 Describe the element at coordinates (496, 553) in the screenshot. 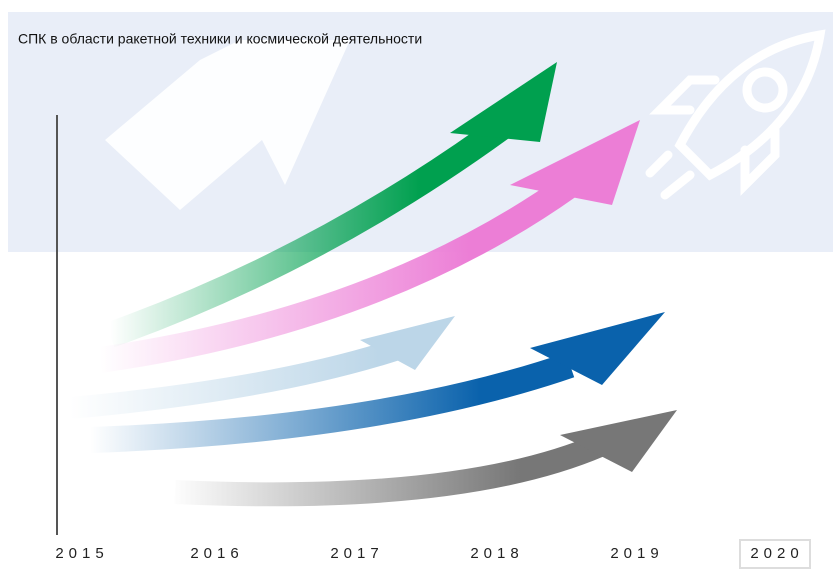

I see `year-label: 2018` at that location.